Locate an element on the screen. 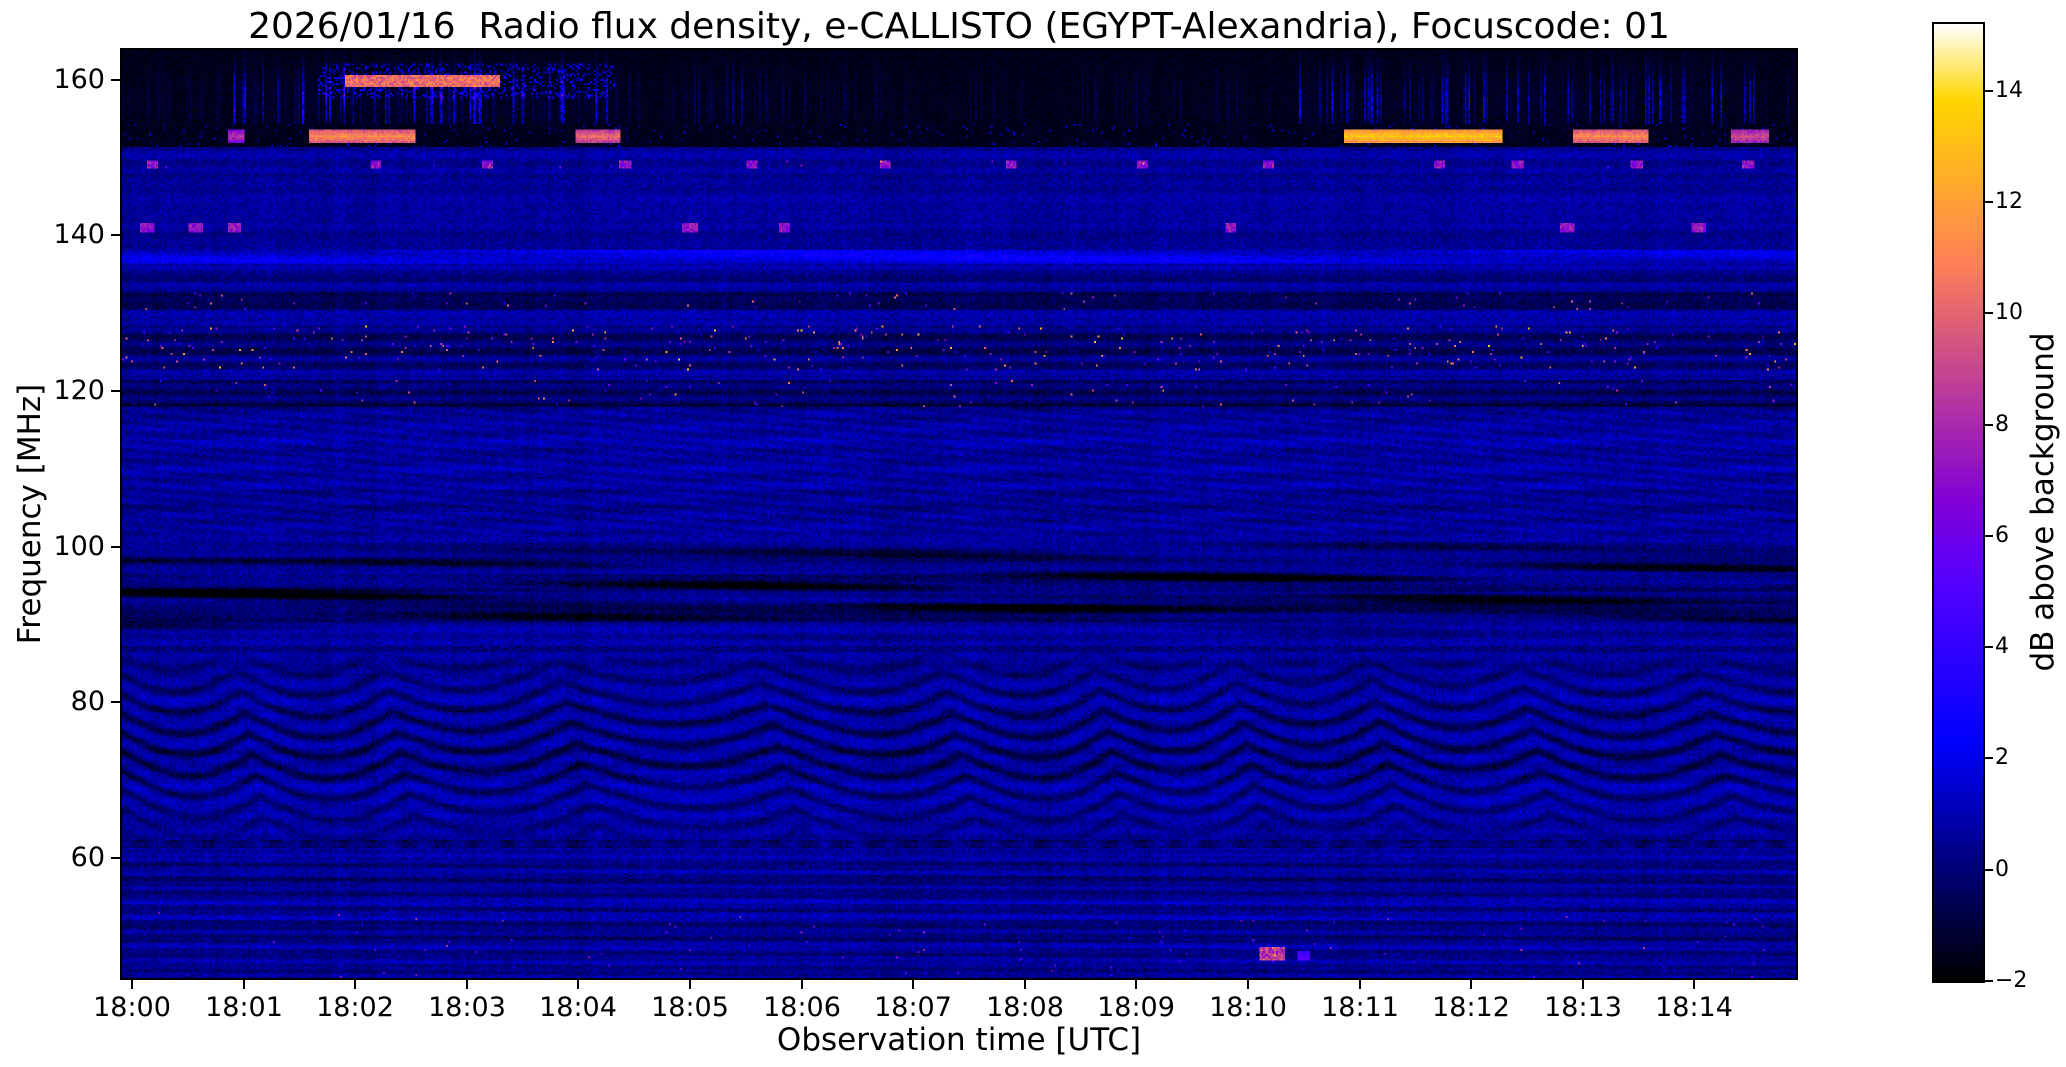 Image resolution: width=2066 pixels, height=1067 pixels. x-tick-label: 18:04 is located at coordinates (578, 1007).